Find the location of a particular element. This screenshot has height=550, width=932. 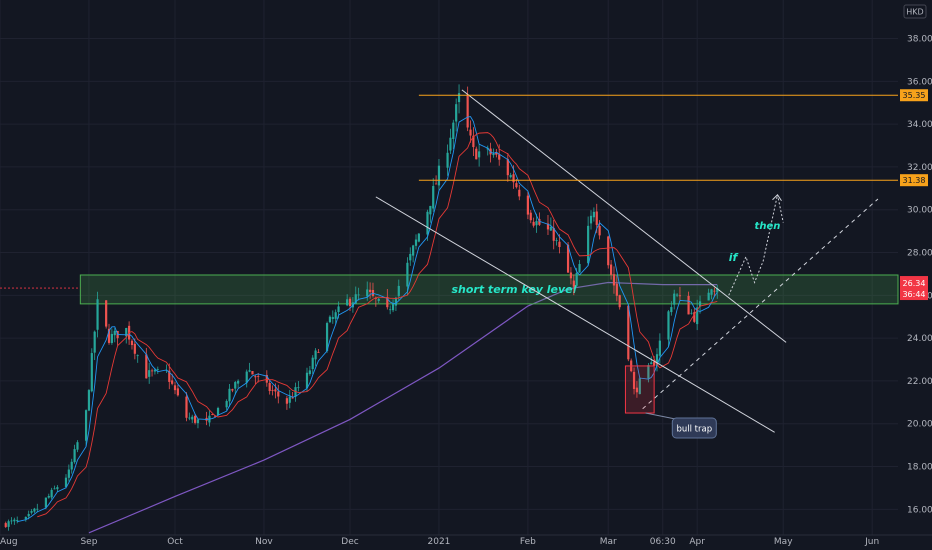

key-zone: short term key level is located at coordinates (449, 289).